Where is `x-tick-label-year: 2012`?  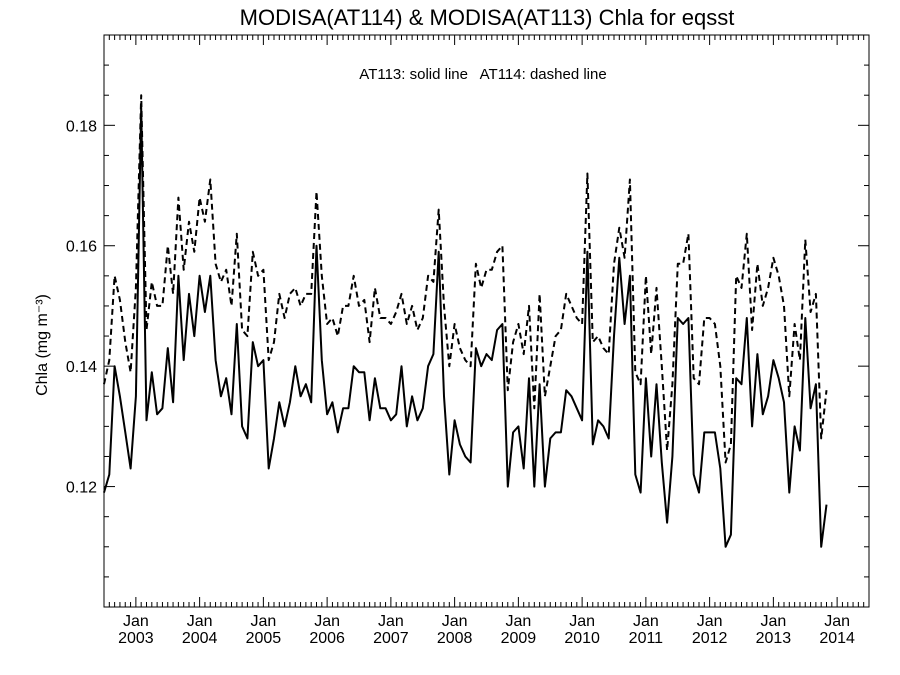 x-tick-label-year: 2012 is located at coordinates (710, 638).